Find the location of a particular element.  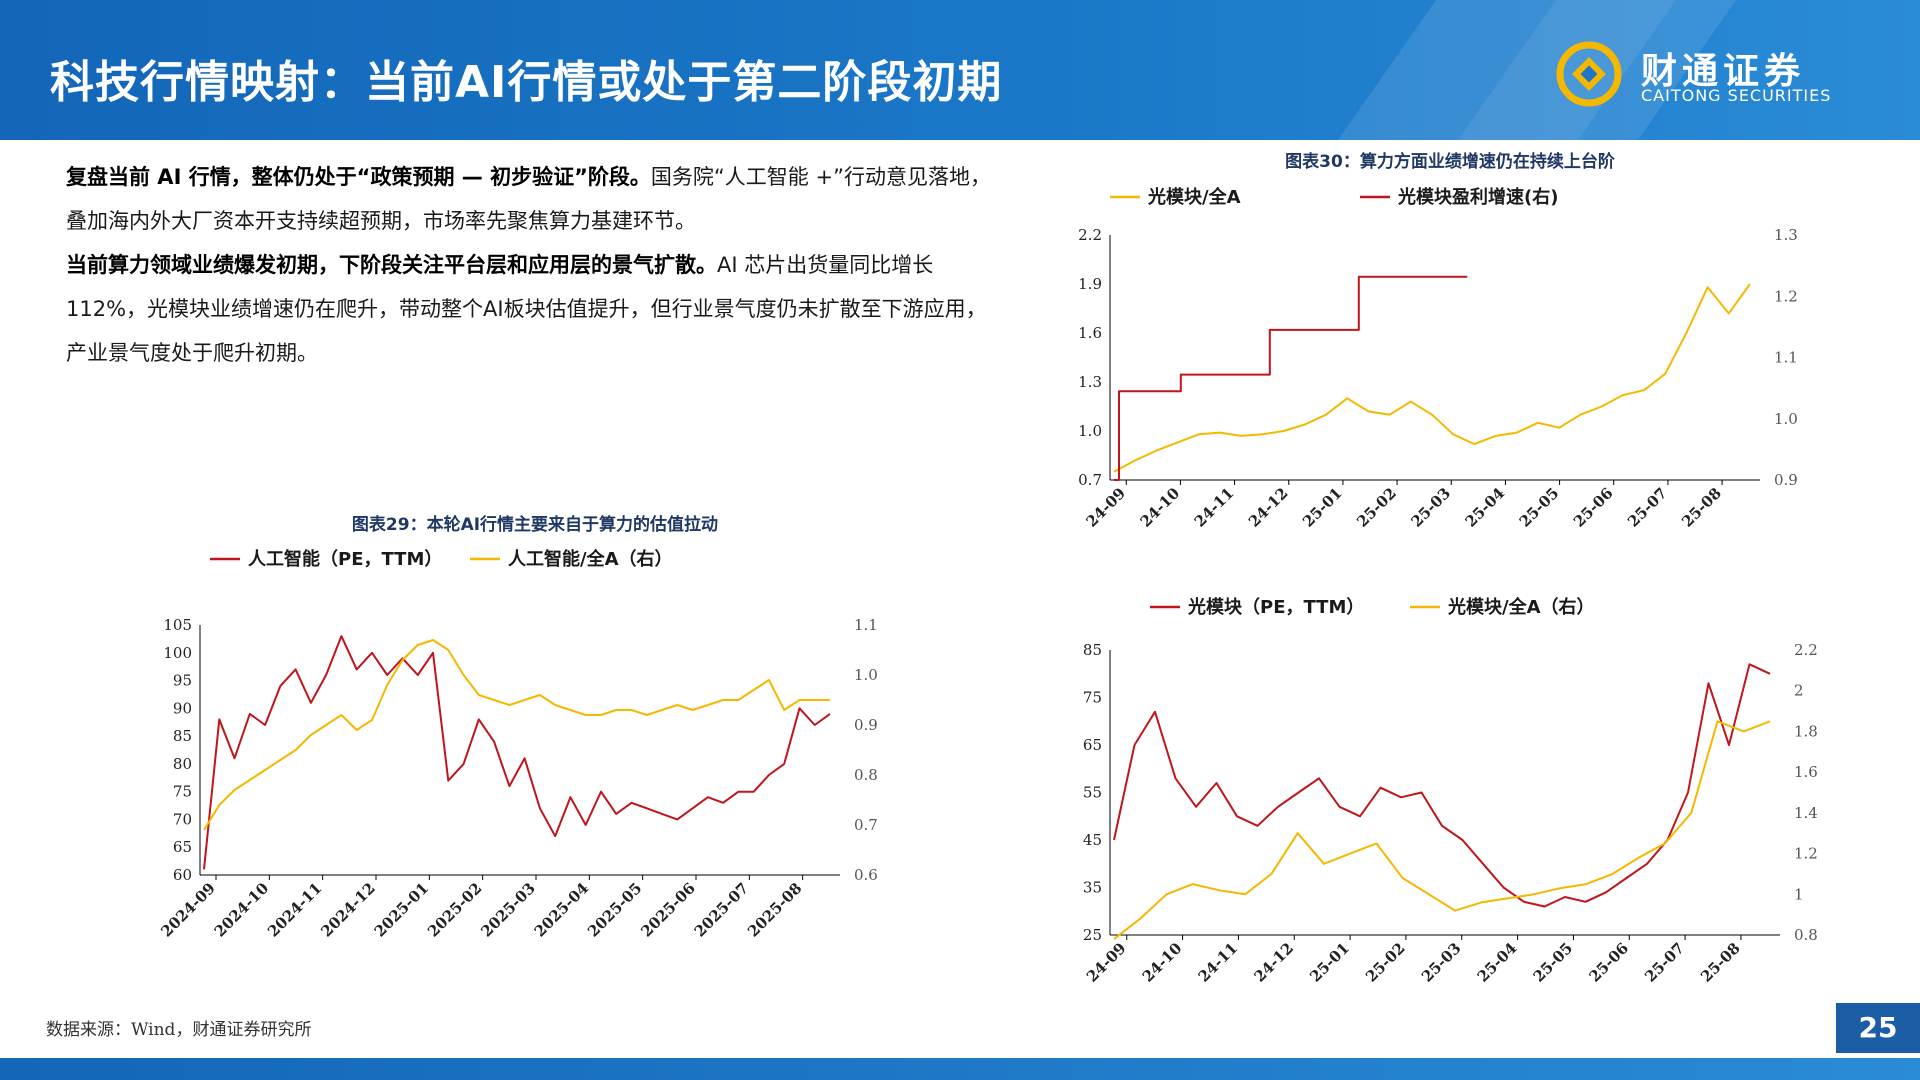

chart-title: 图表30：算力方面业绩增速仍在持续上台阶 is located at coordinates (1450, 161).